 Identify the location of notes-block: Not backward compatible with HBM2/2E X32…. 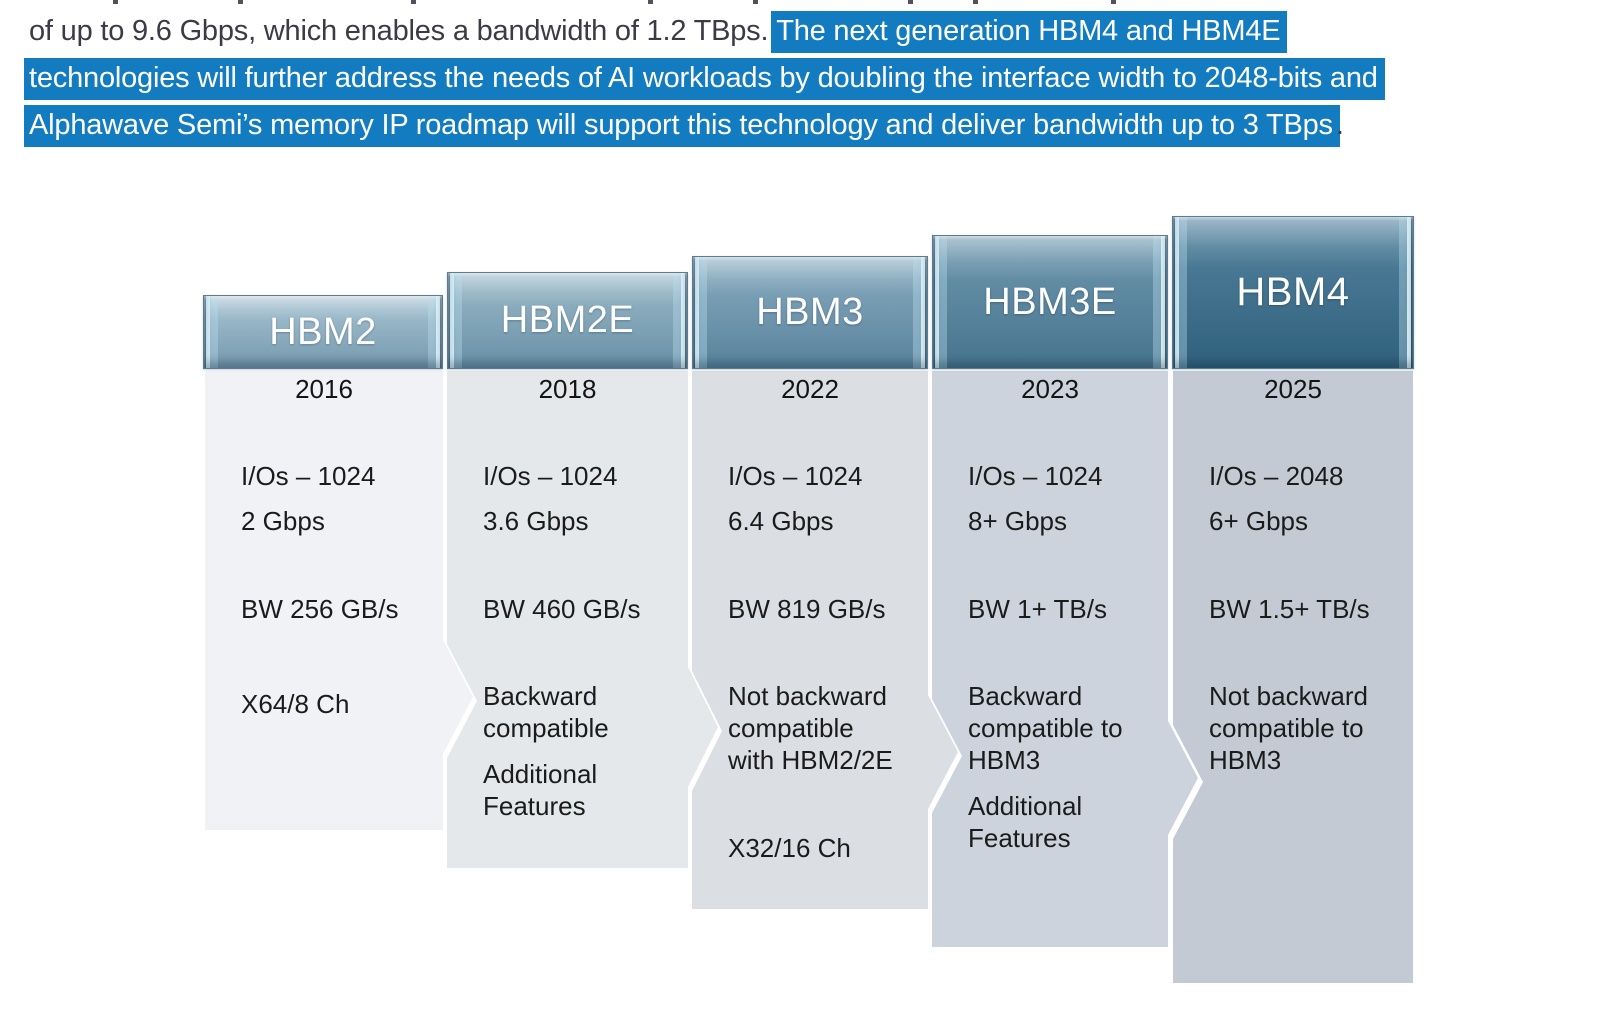
(816, 772).